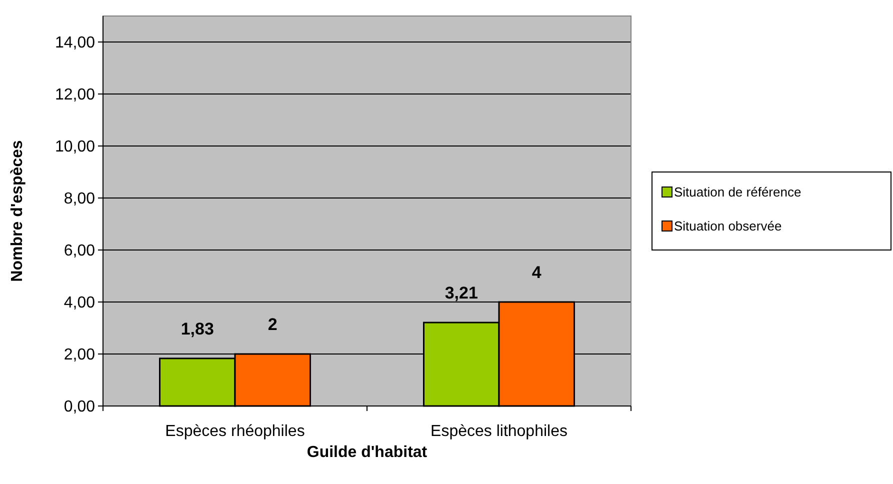 The image size is (893, 484). I want to click on x-tick-label: Espèces rhéophiles, so click(235, 431).